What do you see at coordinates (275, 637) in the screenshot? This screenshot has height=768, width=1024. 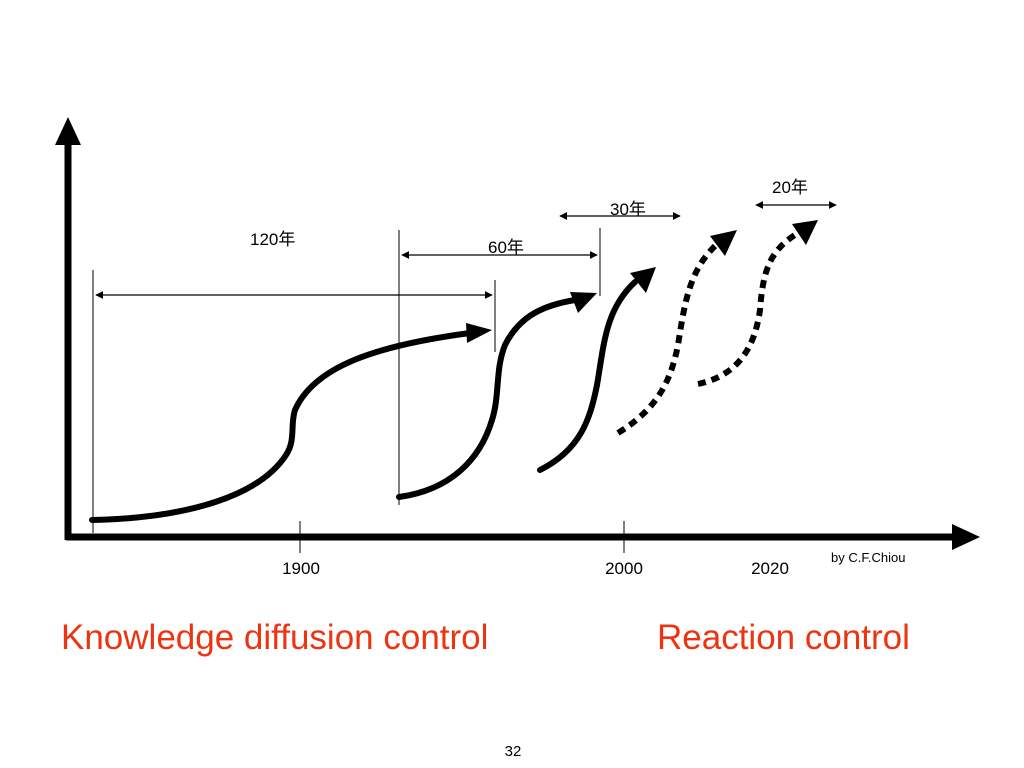 I see `caption-knowledge-diffusion: Knowledge diffusion control` at bounding box center [275, 637].